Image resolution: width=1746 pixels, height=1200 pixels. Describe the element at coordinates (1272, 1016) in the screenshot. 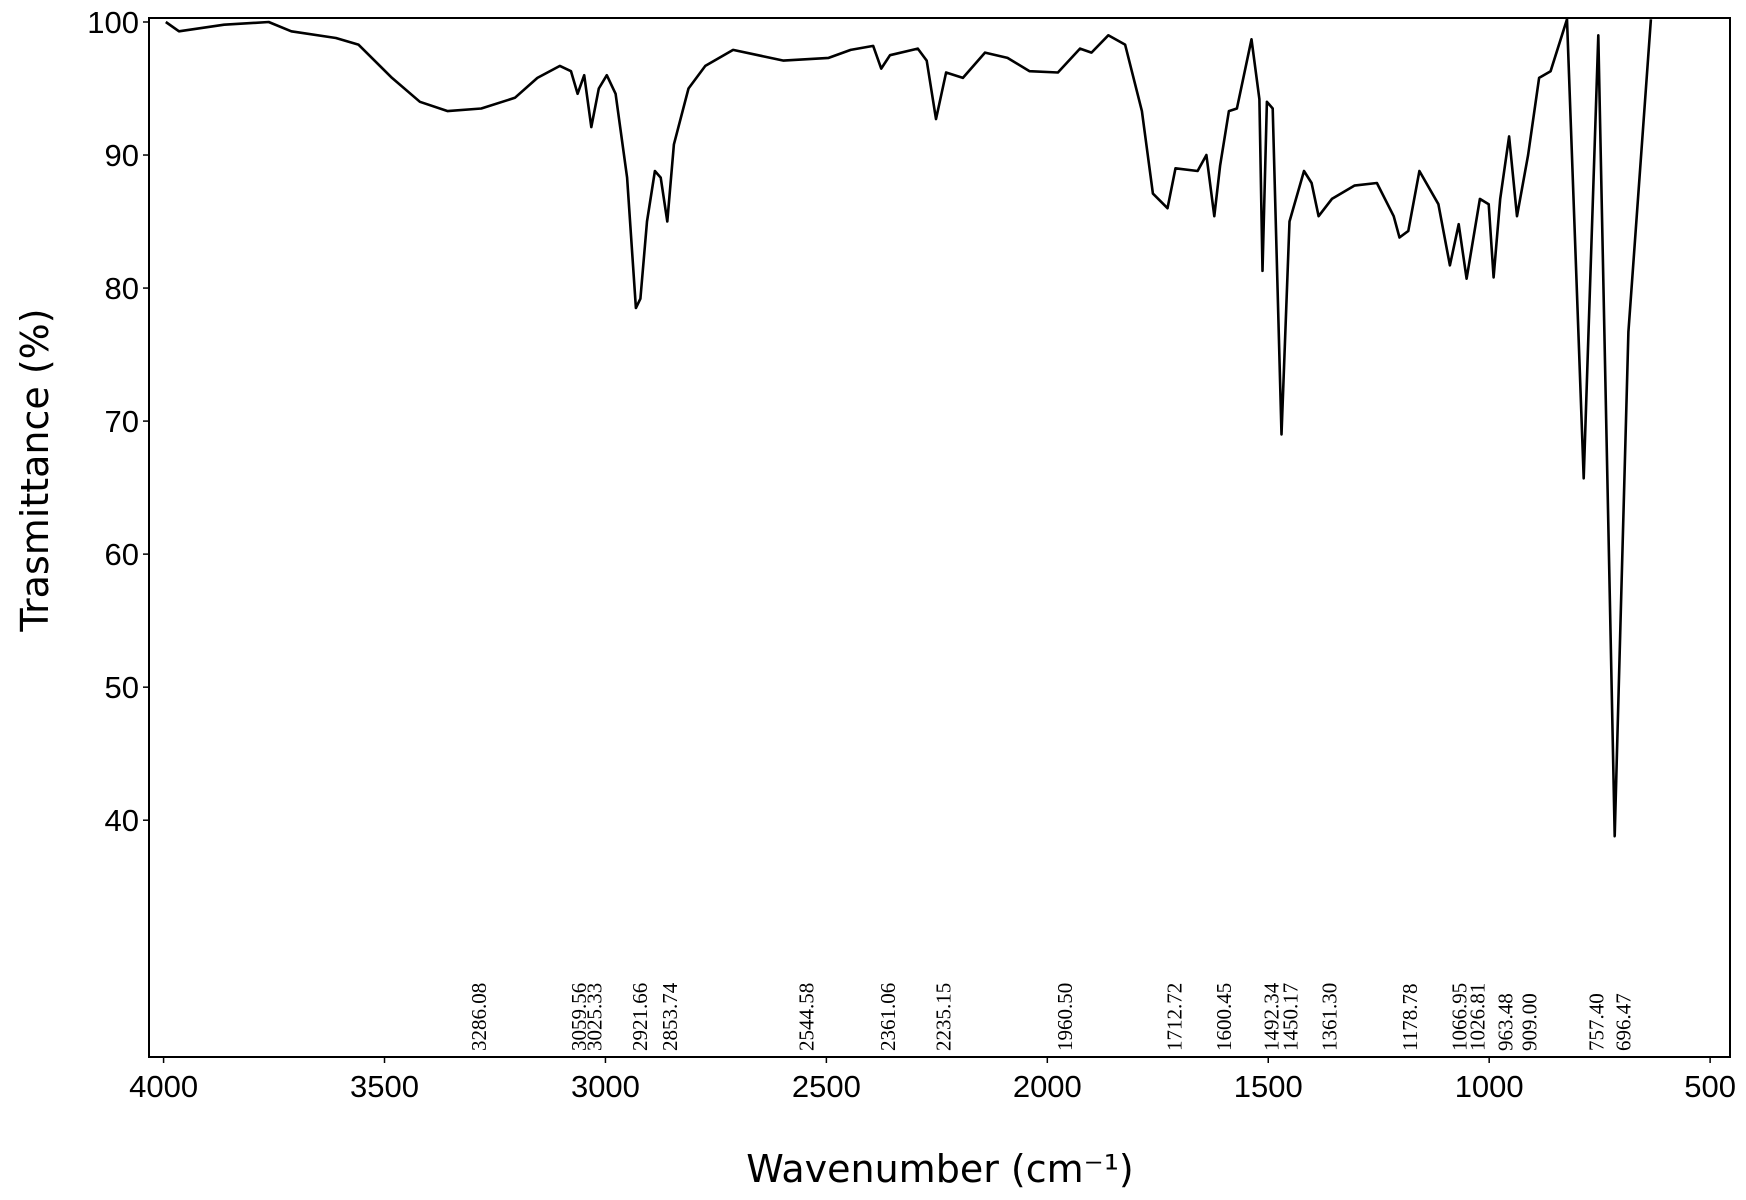

I see `peak-label: 1492.34` at that location.